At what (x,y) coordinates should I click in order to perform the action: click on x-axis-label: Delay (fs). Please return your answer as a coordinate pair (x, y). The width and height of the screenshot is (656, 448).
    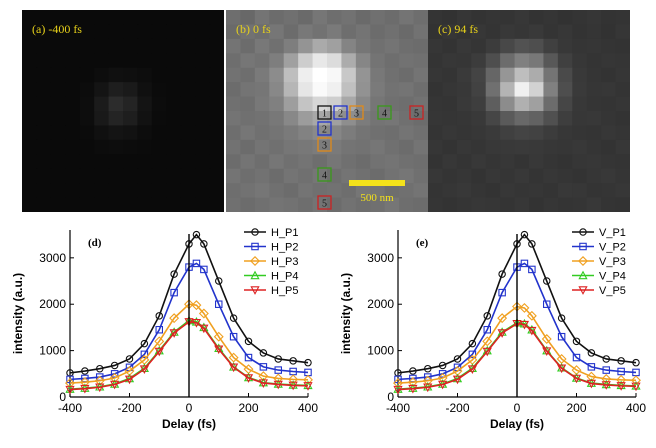
    Looking at the image, I should click on (189, 424).